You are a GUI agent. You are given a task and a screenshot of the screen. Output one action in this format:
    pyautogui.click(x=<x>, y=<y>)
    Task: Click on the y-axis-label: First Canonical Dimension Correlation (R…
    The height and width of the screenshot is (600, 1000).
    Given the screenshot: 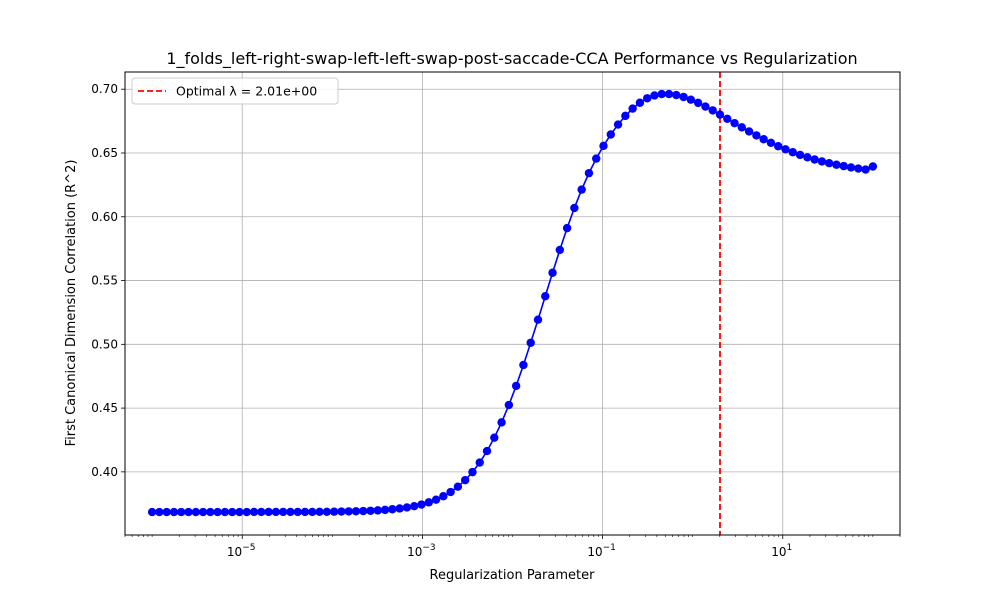 What is the action you would take?
    pyautogui.click(x=71, y=303)
    